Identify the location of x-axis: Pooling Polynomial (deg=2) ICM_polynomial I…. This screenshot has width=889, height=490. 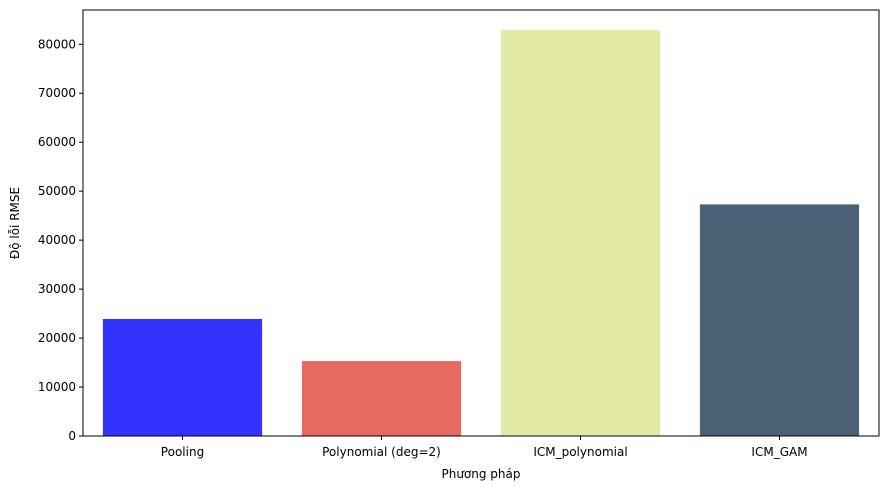
(484, 447).